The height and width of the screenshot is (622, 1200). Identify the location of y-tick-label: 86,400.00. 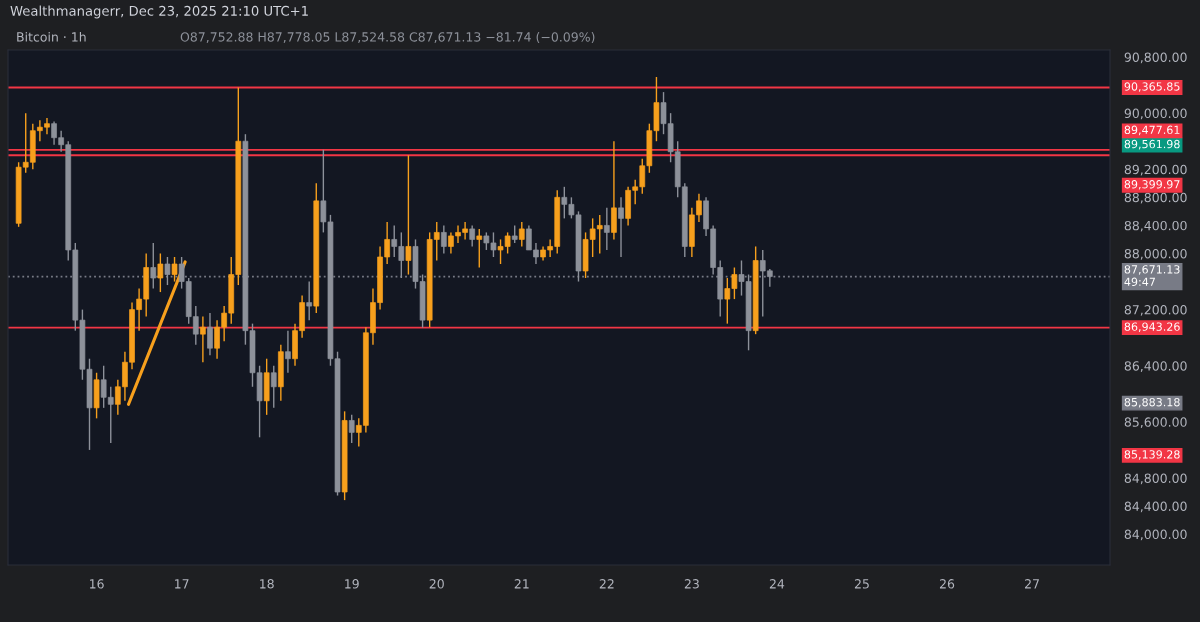
(1155, 366).